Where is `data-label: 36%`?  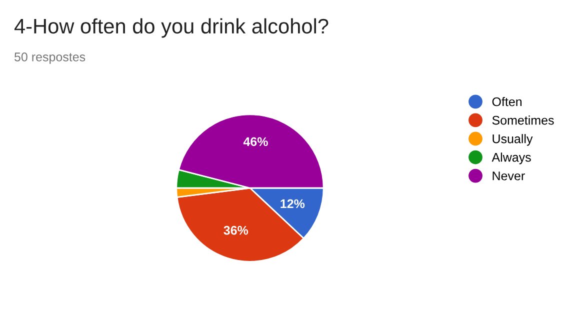
data-label: 36% is located at coordinates (236, 230).